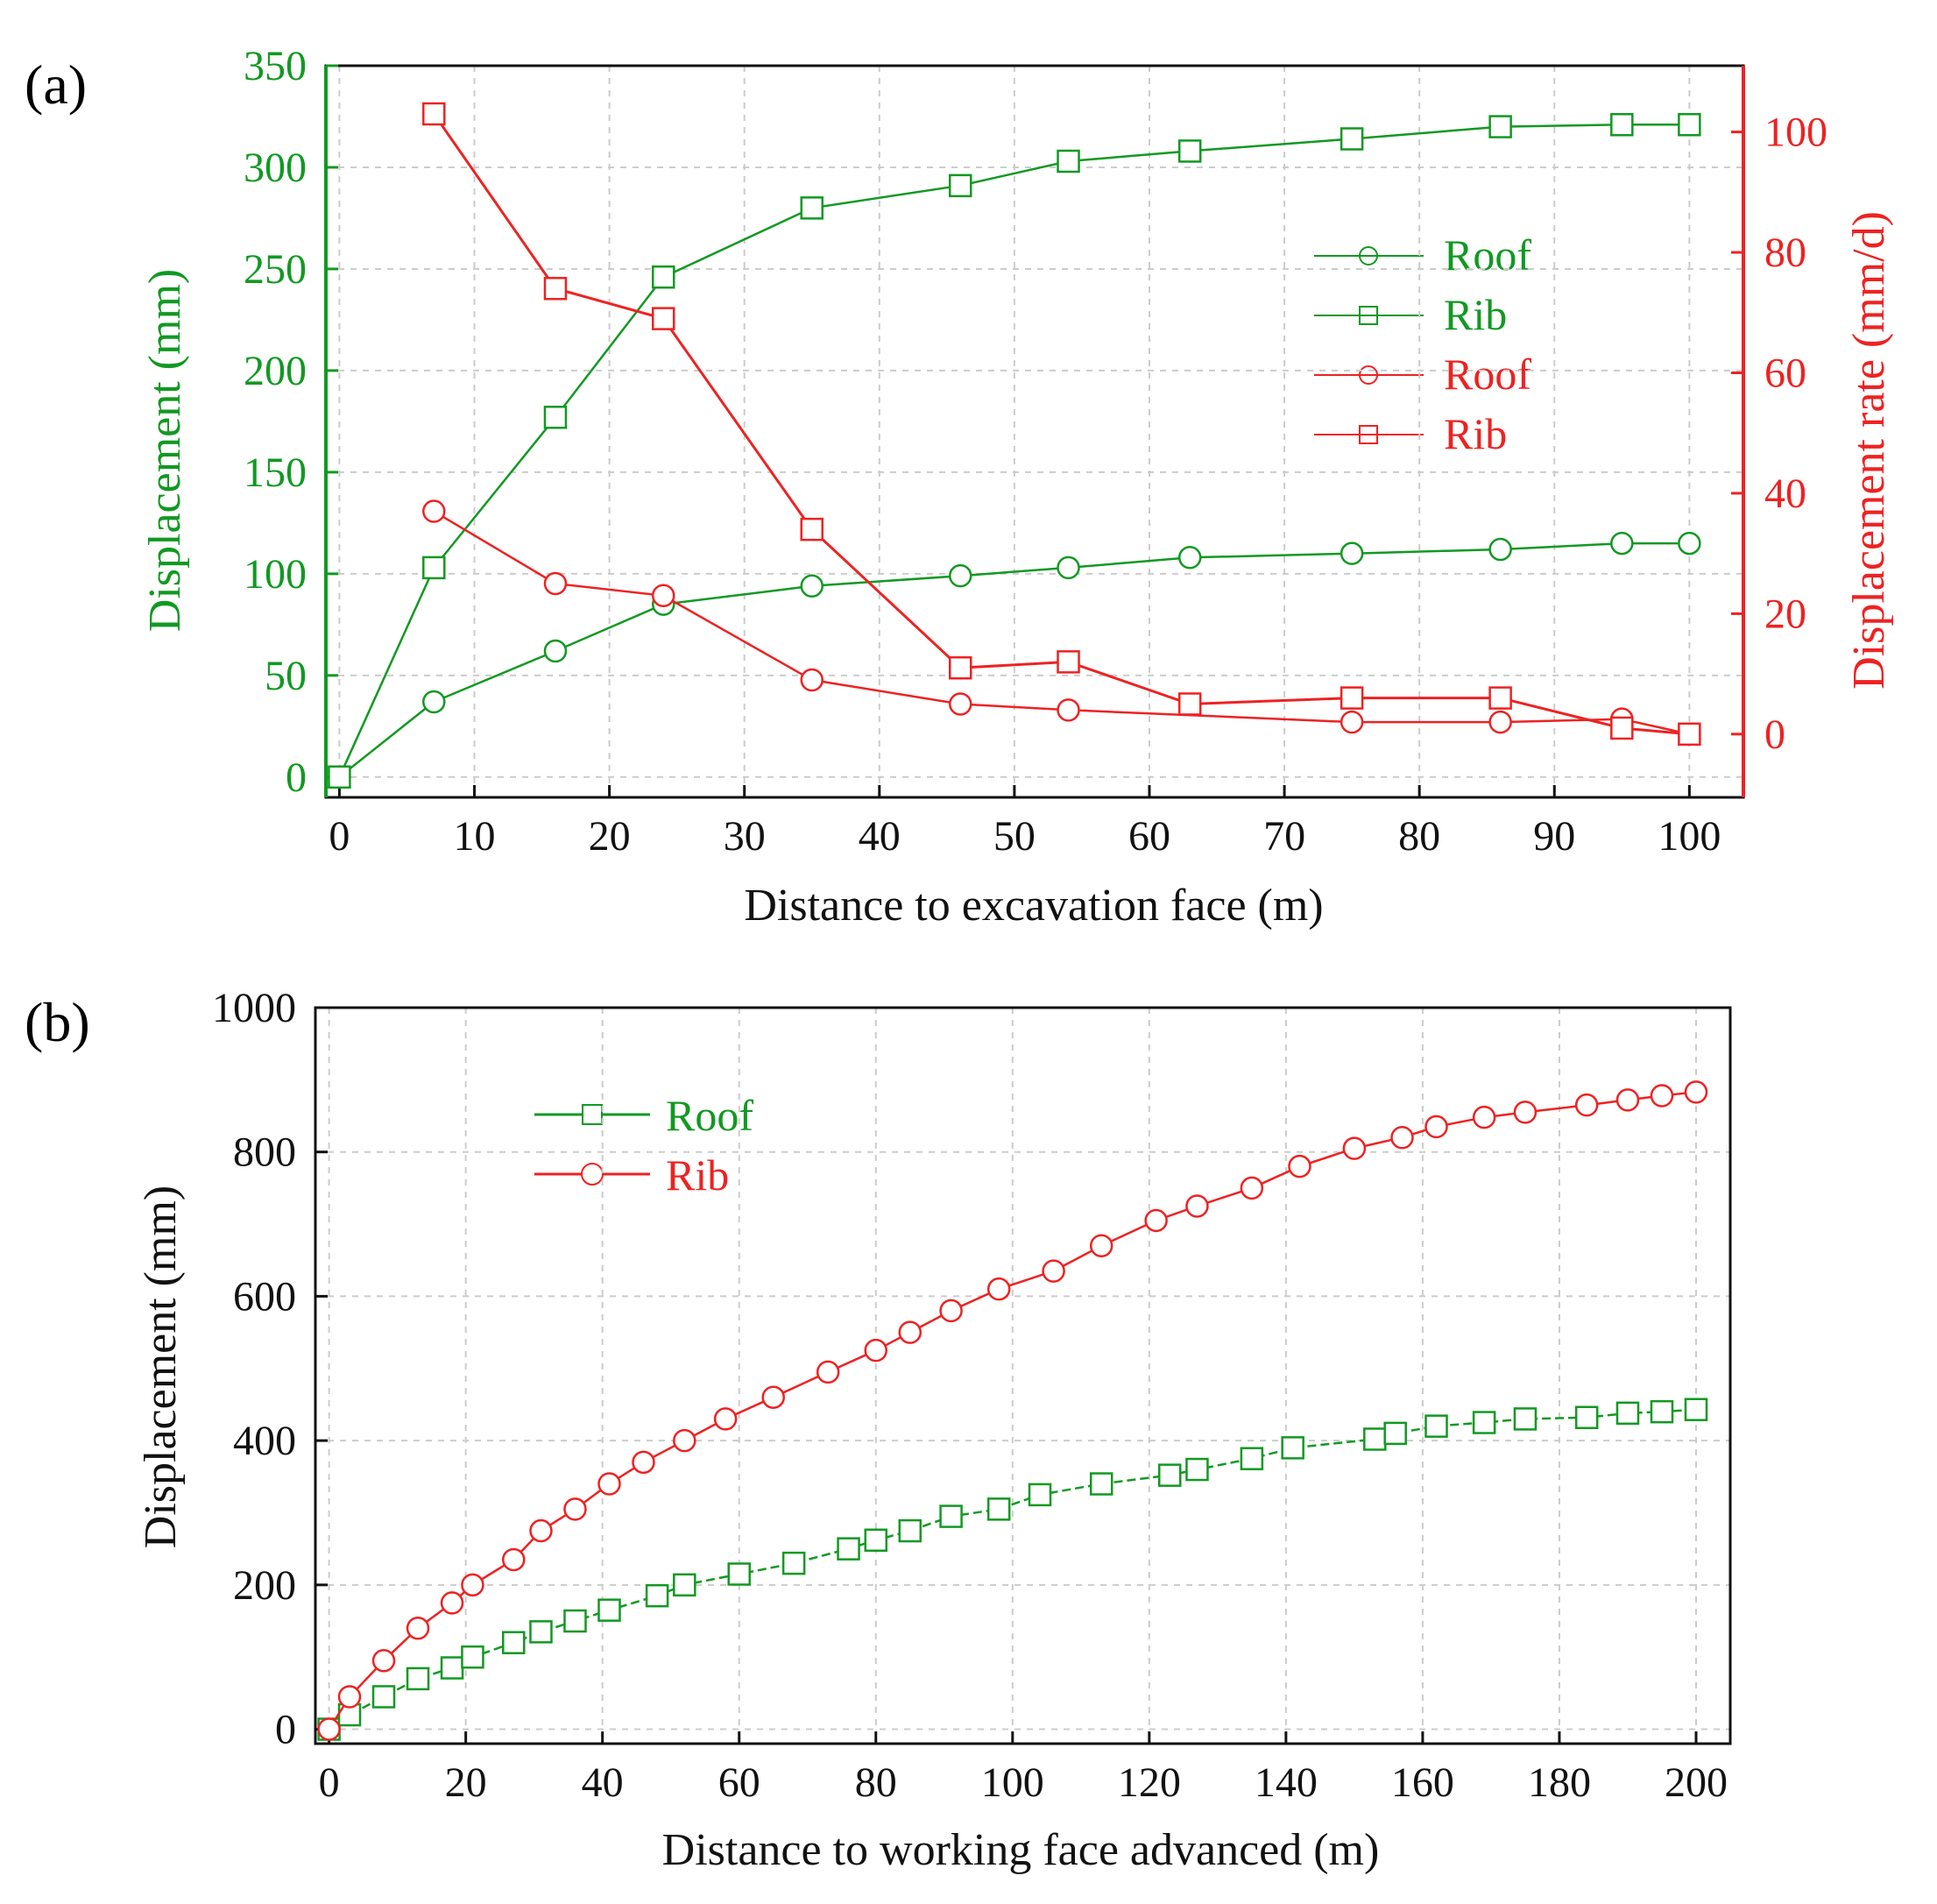 The height and width of the screenshot is (1904, 1937). I want to click on panel-a-series-red-roof, so click(1061, 623).